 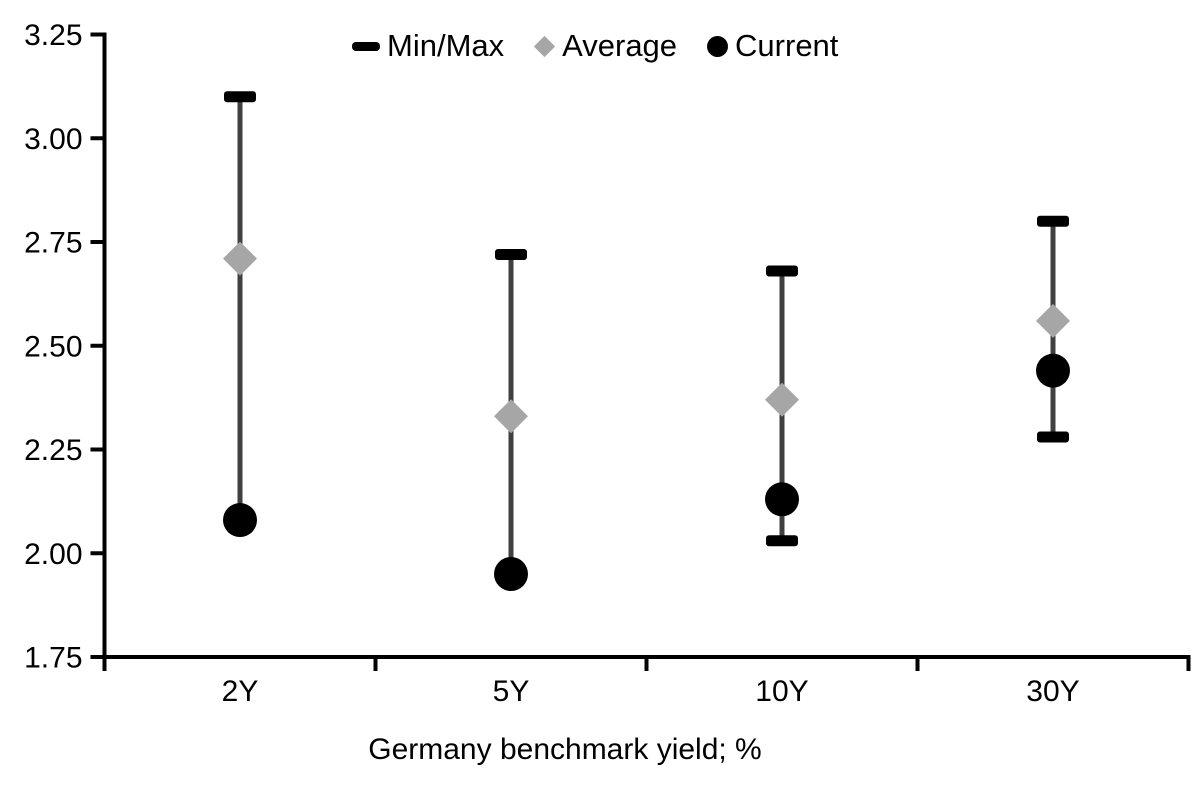 What do you see at coordinates (53, 35) in the screenshot?
I see `y-tick-label: 3.25` at bounding box center [53, 35].